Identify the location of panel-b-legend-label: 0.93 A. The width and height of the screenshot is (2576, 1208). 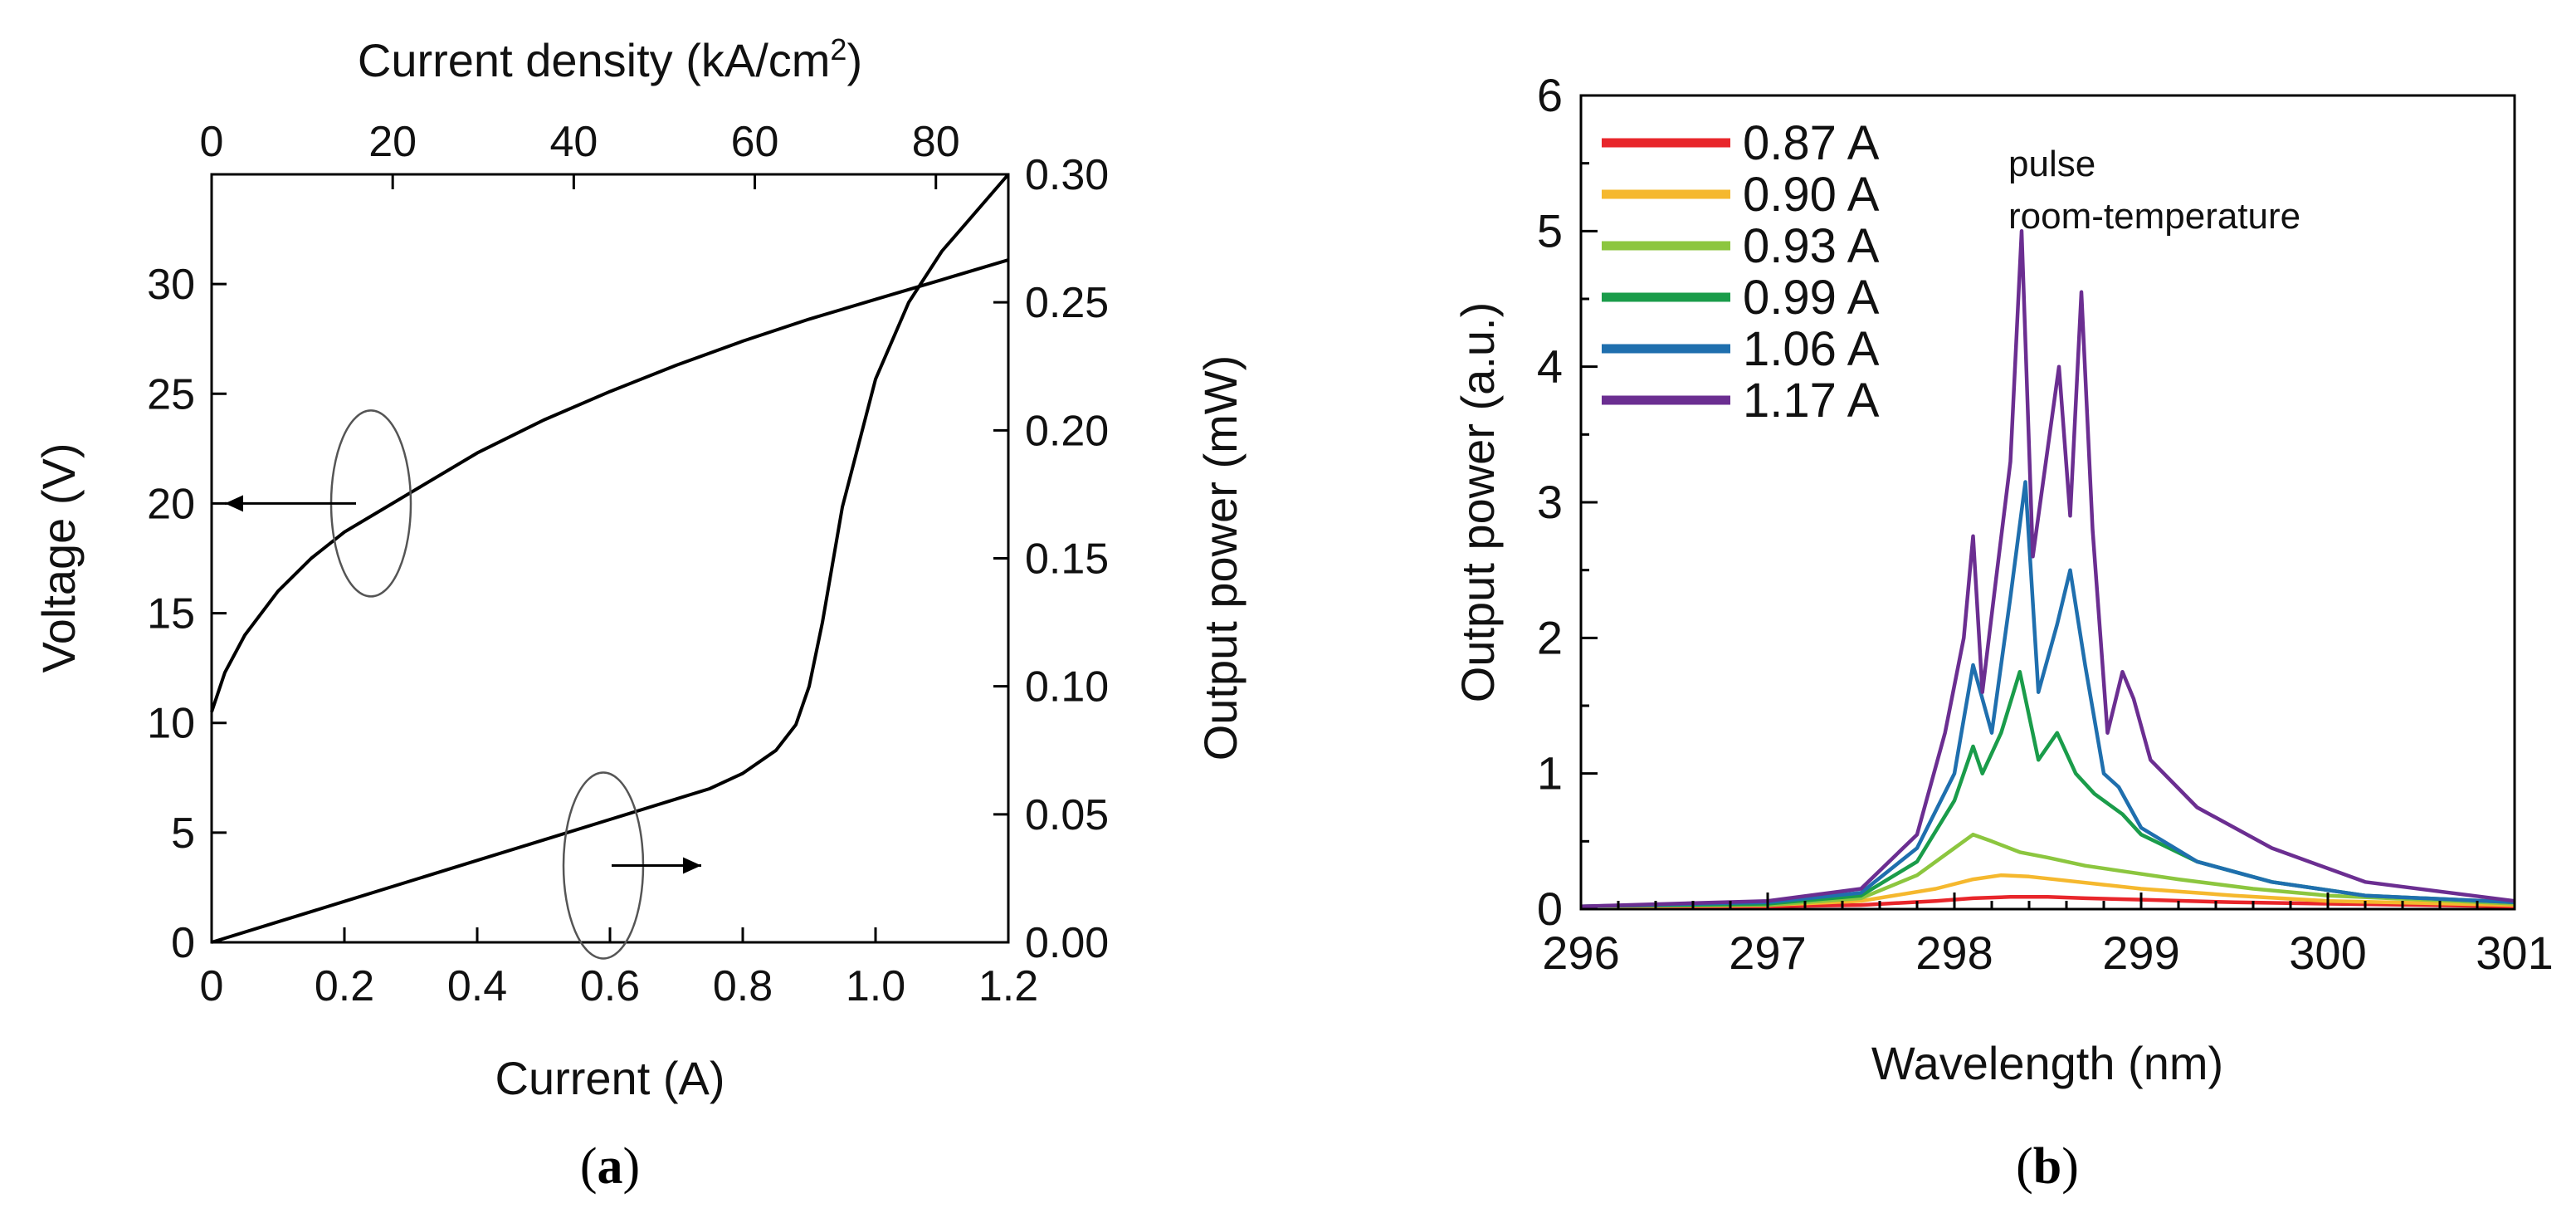
(1811, 246).